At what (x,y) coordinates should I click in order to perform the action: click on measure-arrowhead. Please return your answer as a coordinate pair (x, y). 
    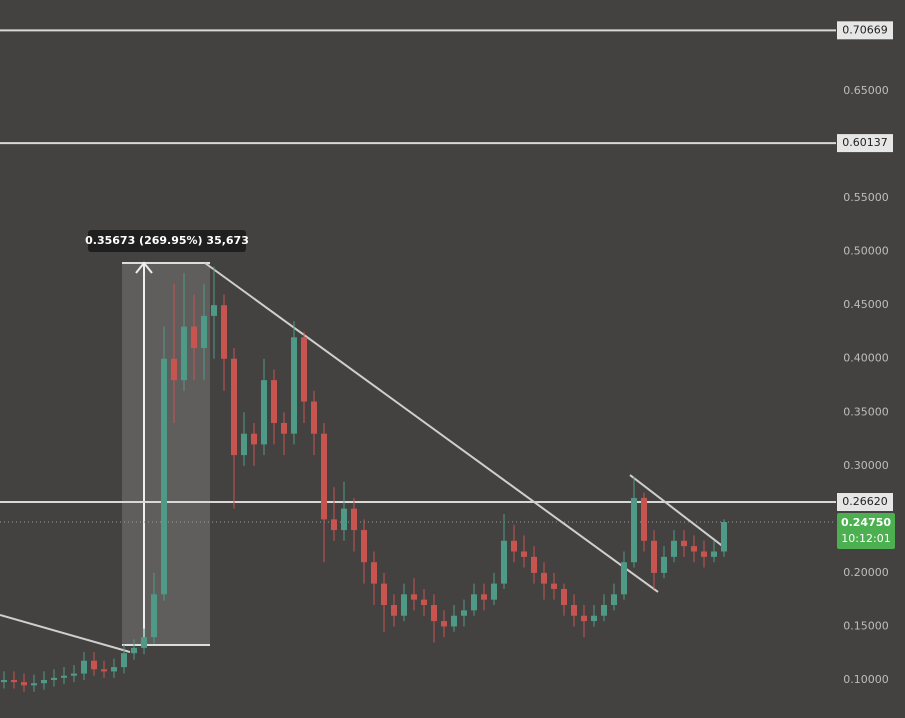
    Looking at the image, I should click on (144, 267).